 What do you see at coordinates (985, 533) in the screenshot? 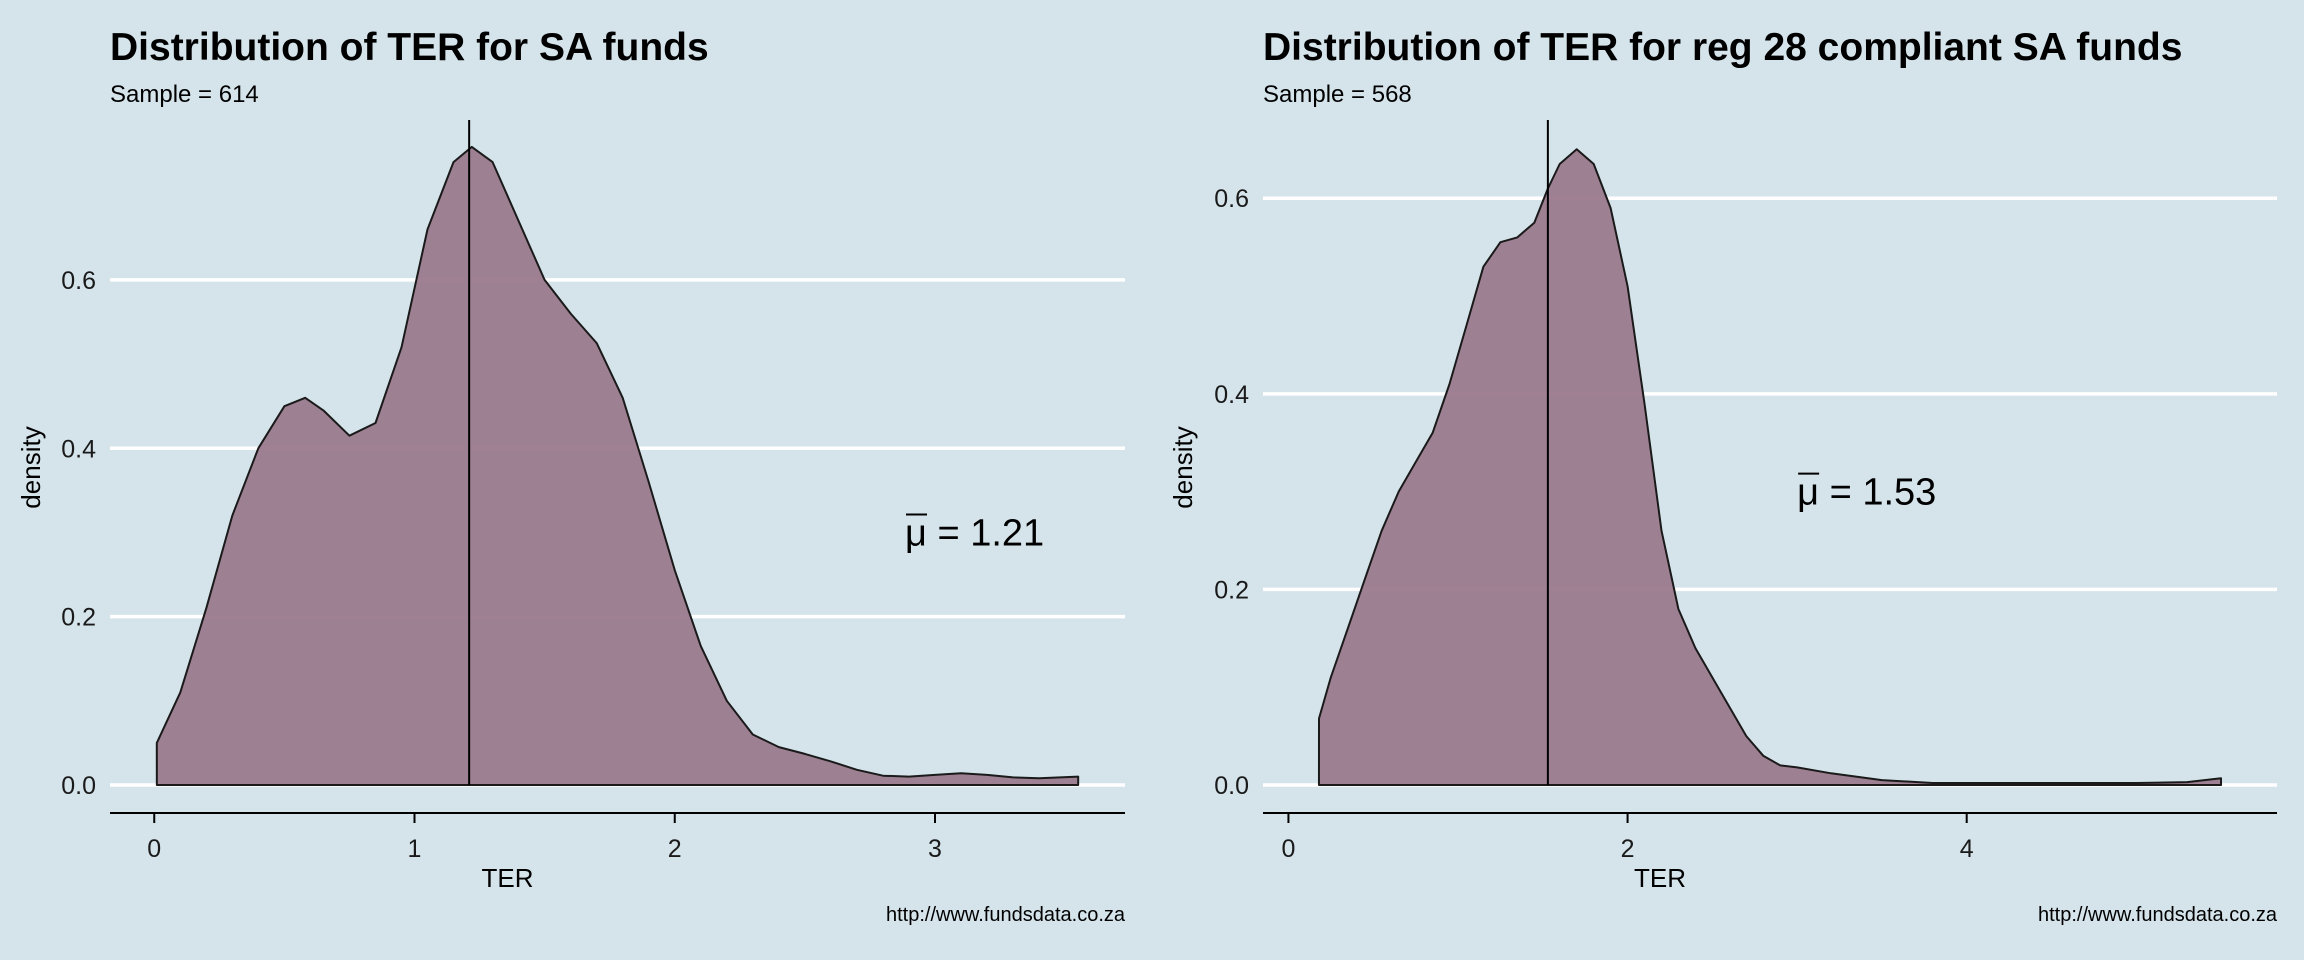
I see `mean-value: = 1.21` at bounding box center [985, 533].